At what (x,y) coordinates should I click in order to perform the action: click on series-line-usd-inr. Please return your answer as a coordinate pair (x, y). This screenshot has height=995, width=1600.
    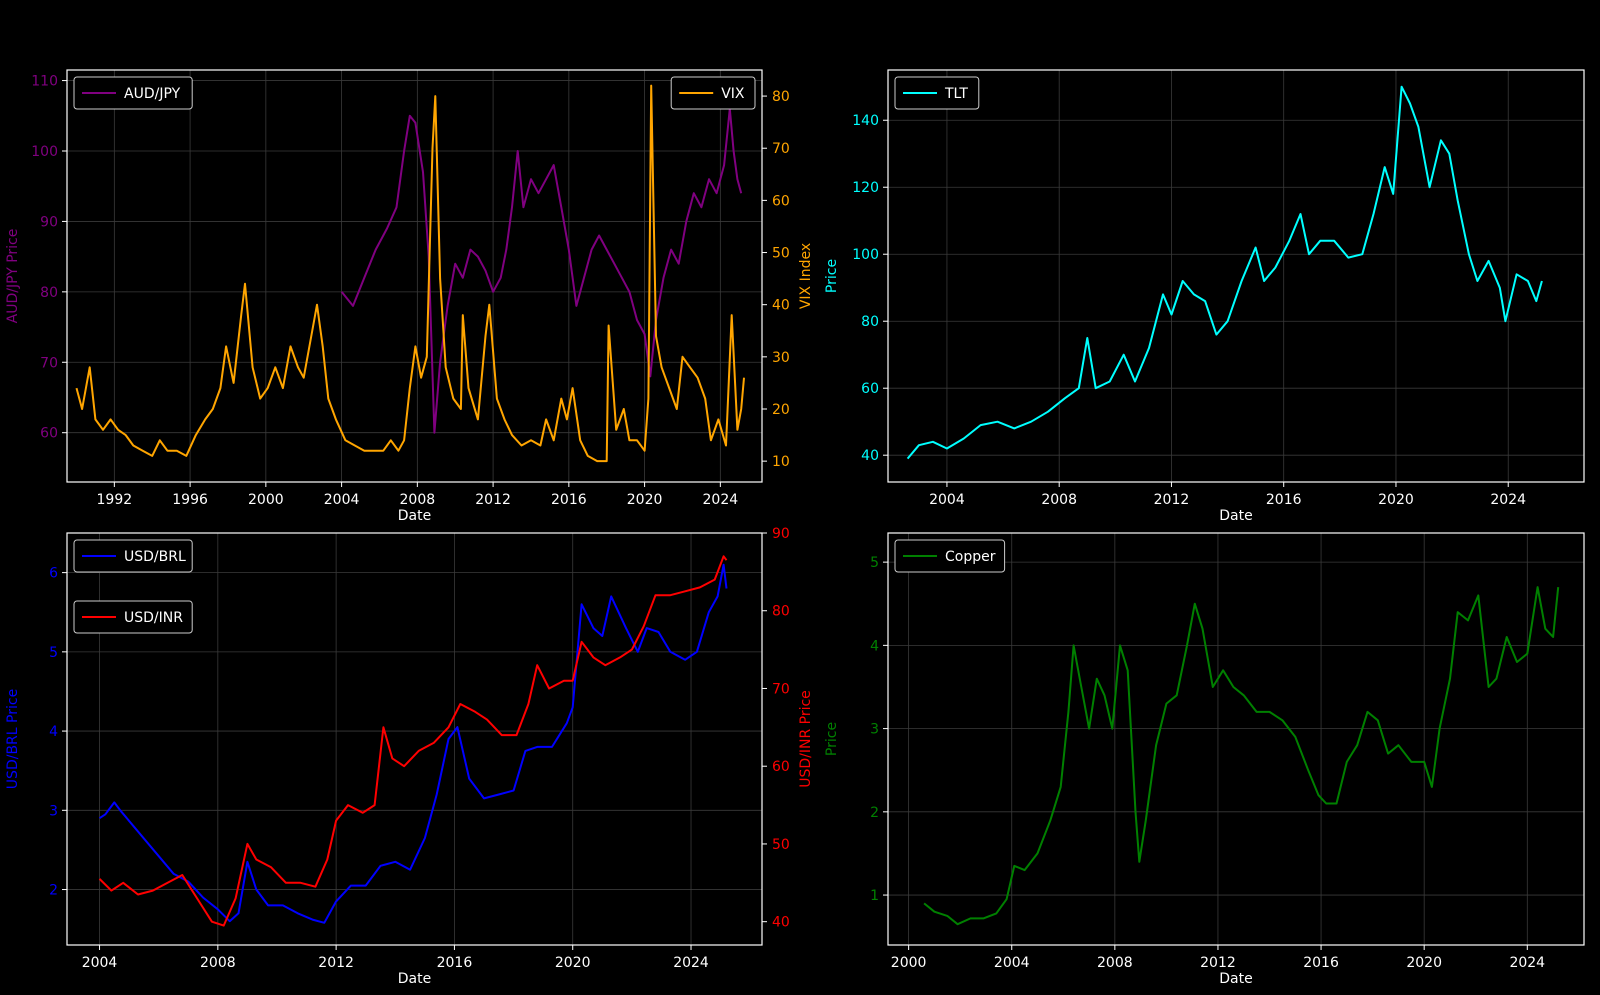
    Looking at the image, I should click on (413, 741).